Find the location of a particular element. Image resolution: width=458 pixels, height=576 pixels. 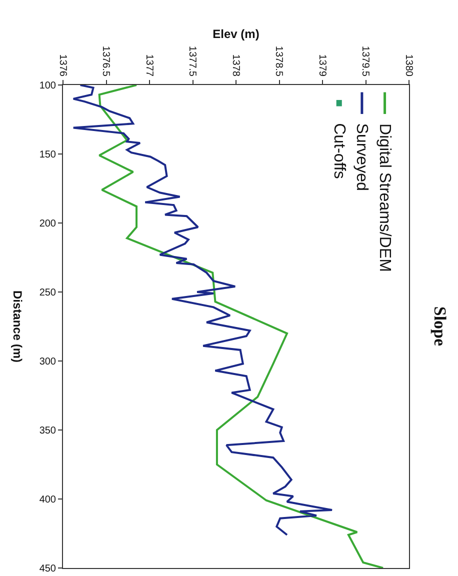

legend-label: Surveyed is located at coordinates (361, 157).